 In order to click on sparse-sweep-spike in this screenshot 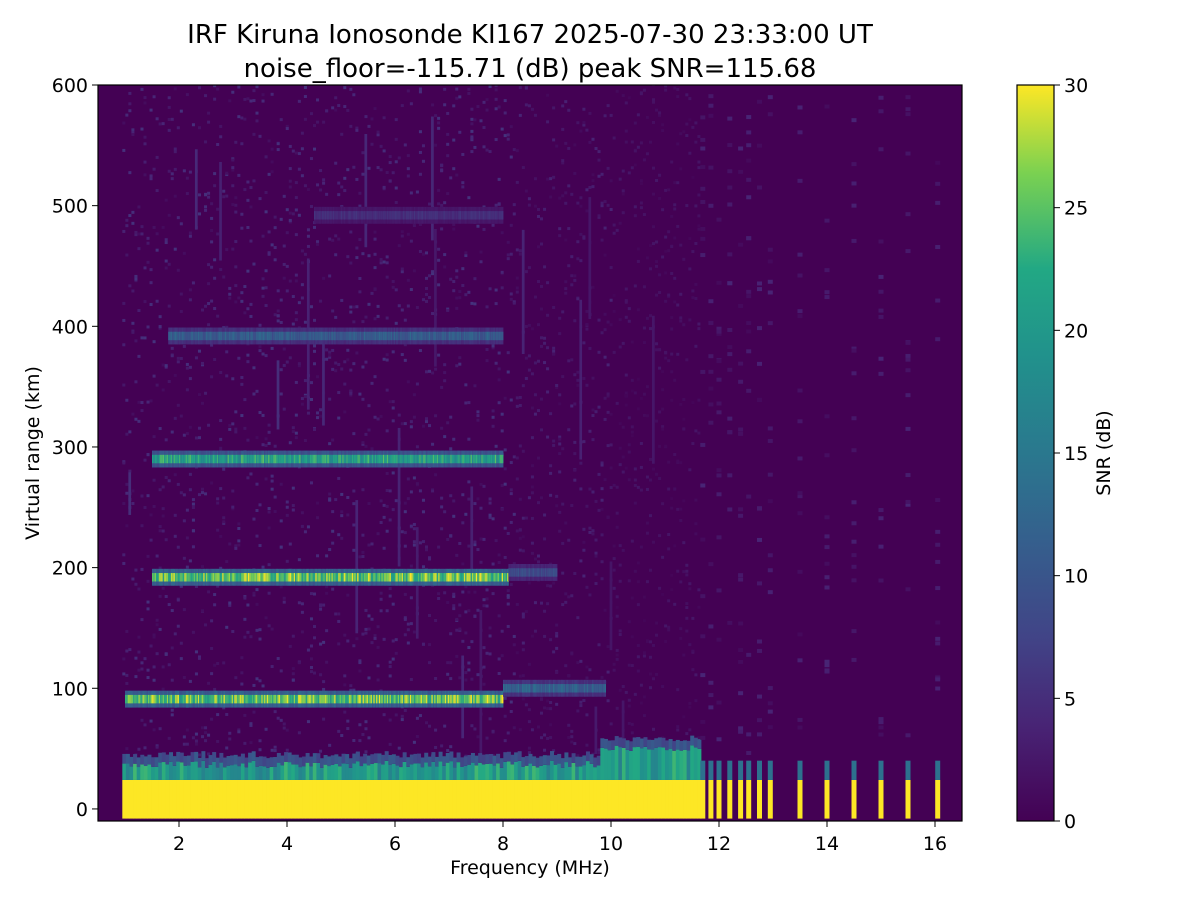, I will do `click(719, 799)`.